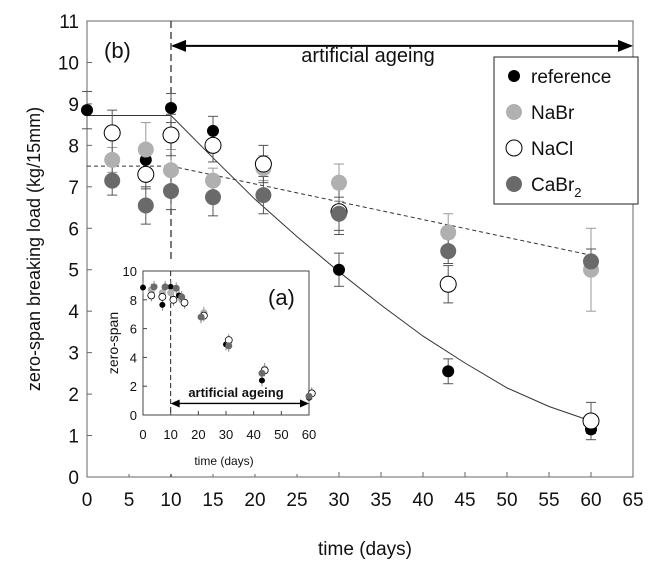  I want to click on legend-marker-nabr, so click(514, 112).